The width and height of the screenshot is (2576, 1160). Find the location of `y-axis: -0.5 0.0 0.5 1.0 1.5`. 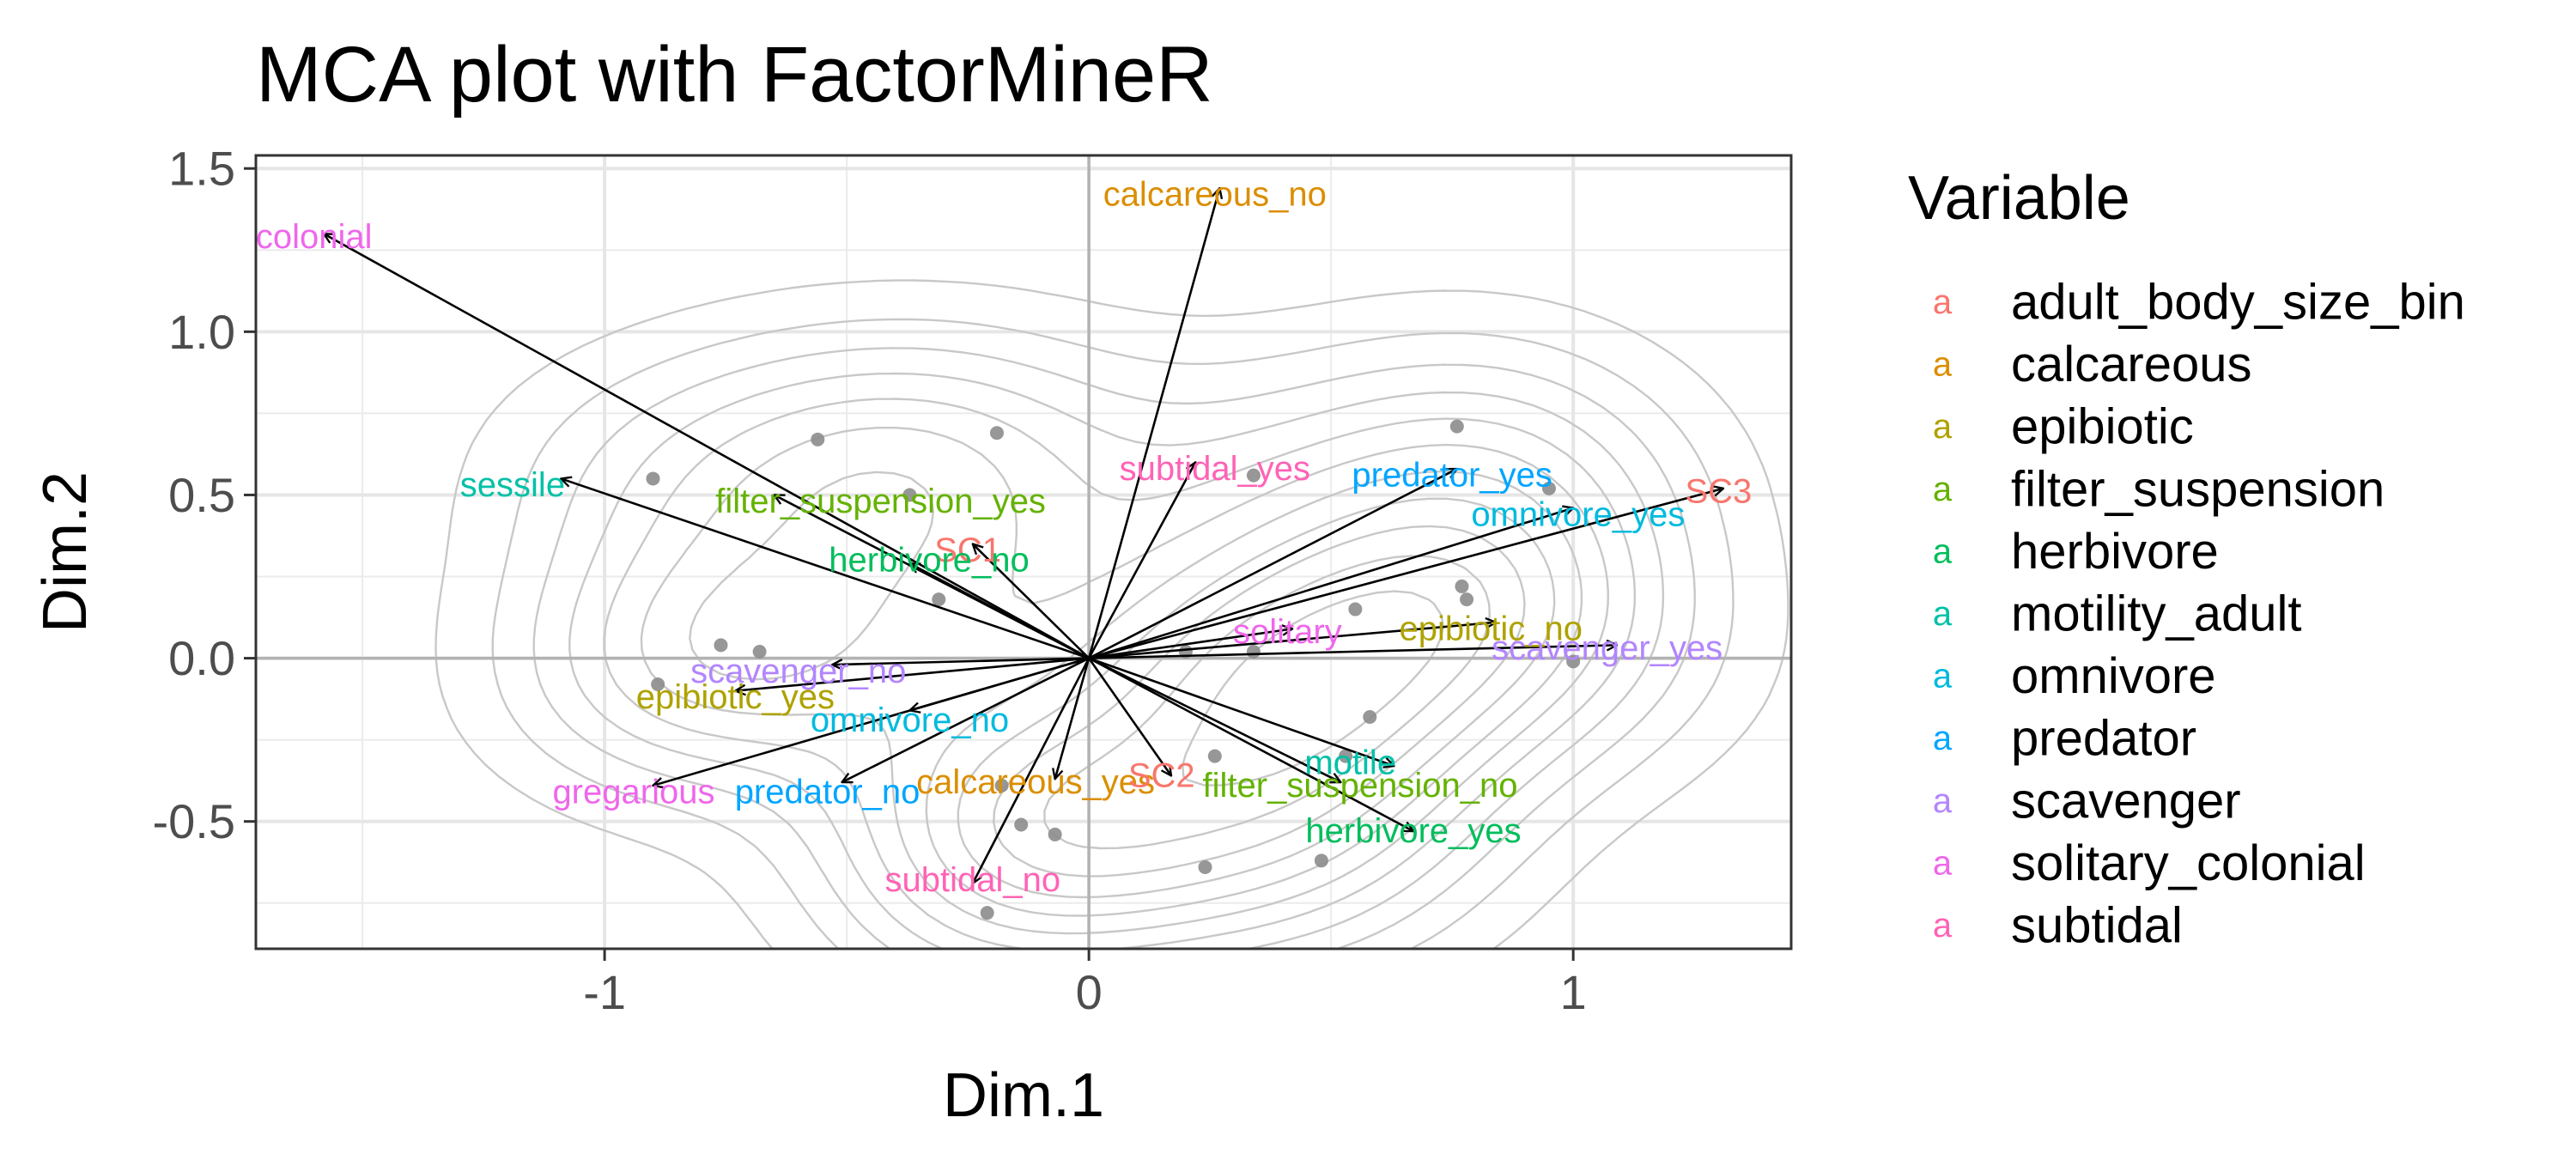

y-axis: -0.5 0.0 0.5 1.0 1.5 is located at coordinates (204, 495).